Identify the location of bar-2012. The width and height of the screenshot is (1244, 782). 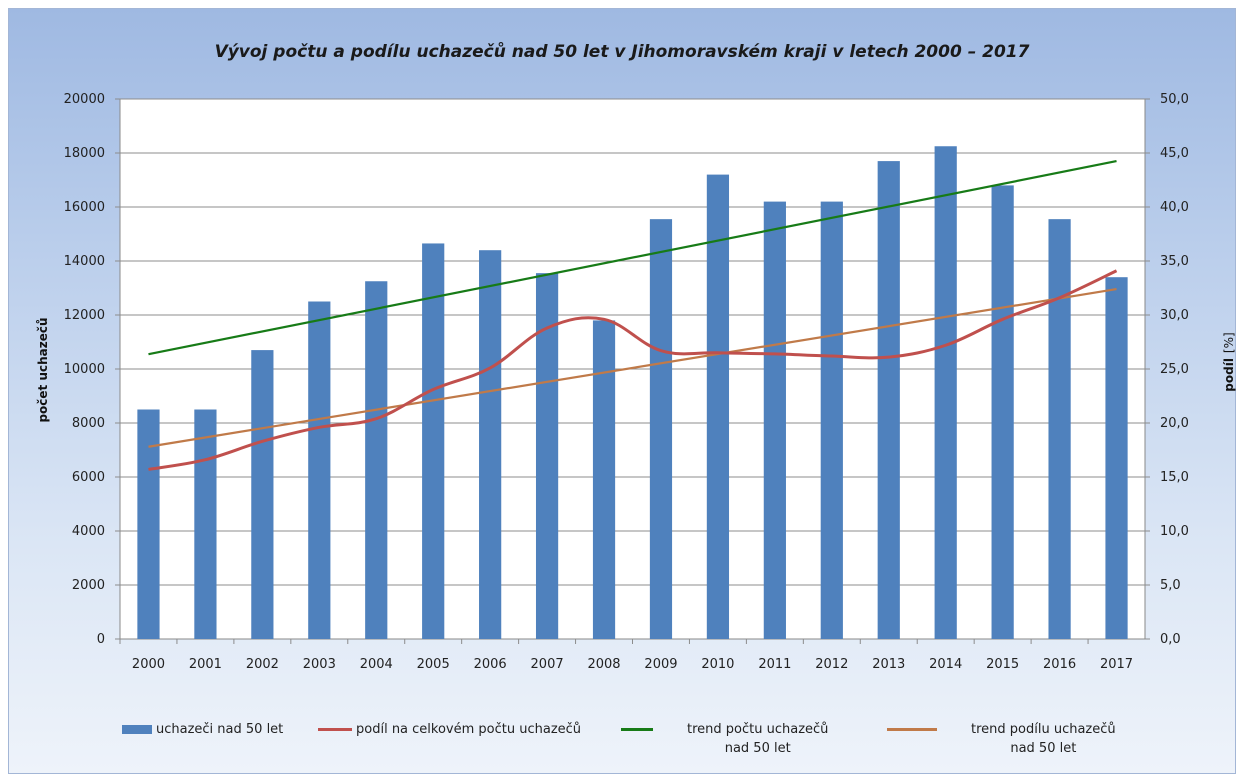
(831, 420).